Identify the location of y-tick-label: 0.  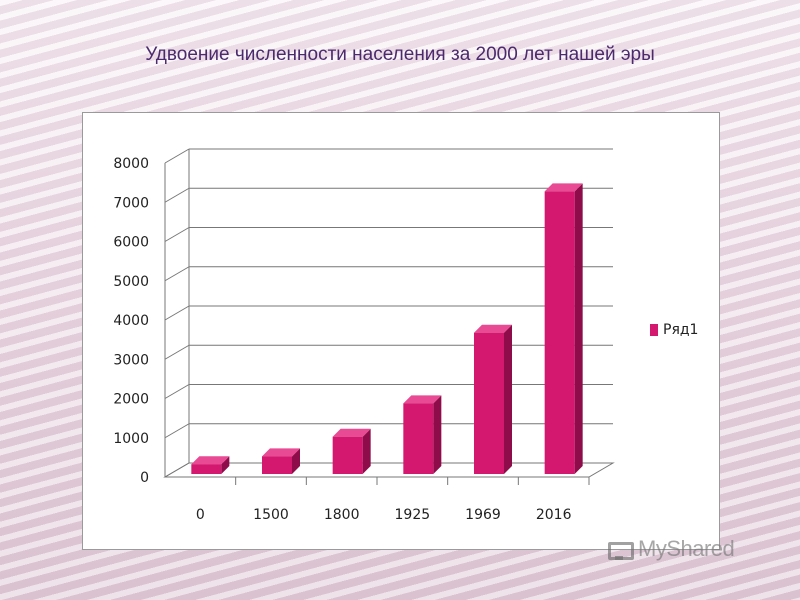
(144, 478).